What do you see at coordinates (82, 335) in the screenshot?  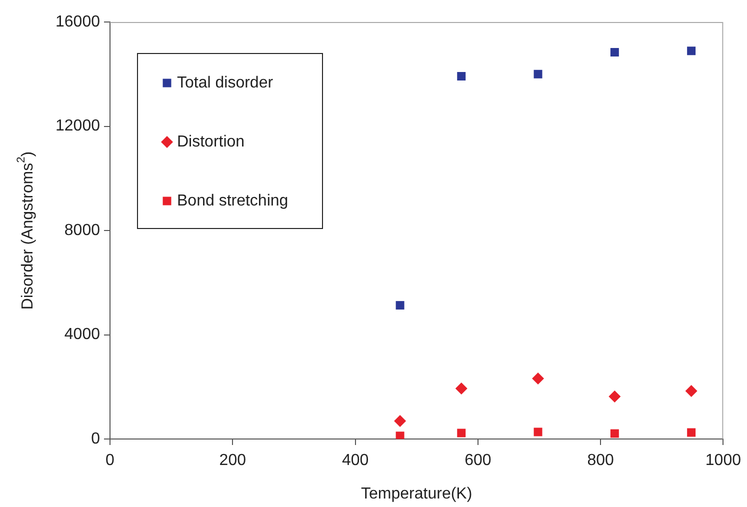 I see `y-tick-label: 4000` at bounding box center [82, 335].